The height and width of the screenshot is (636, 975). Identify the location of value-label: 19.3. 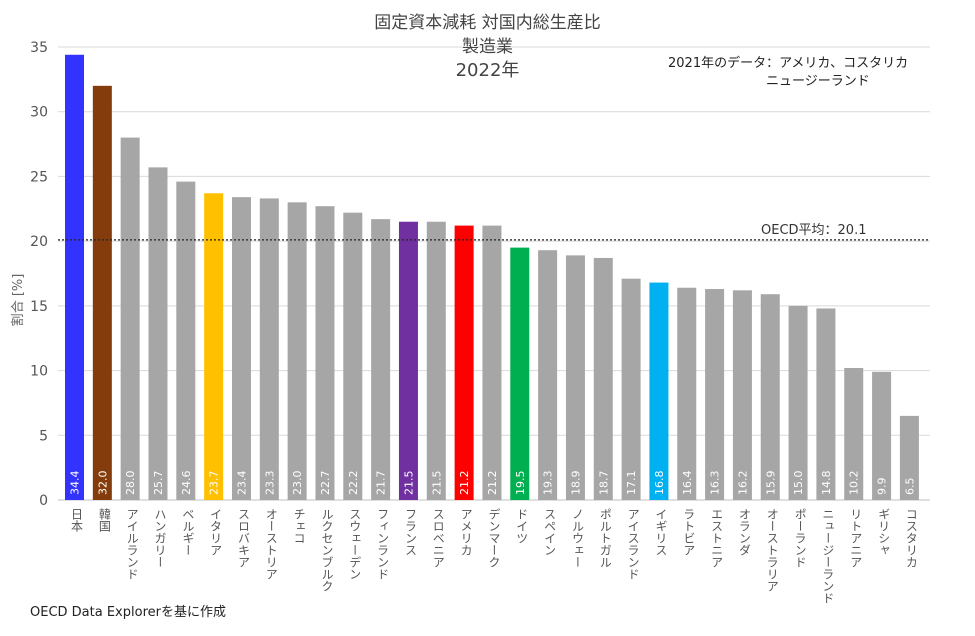
(548, 483).